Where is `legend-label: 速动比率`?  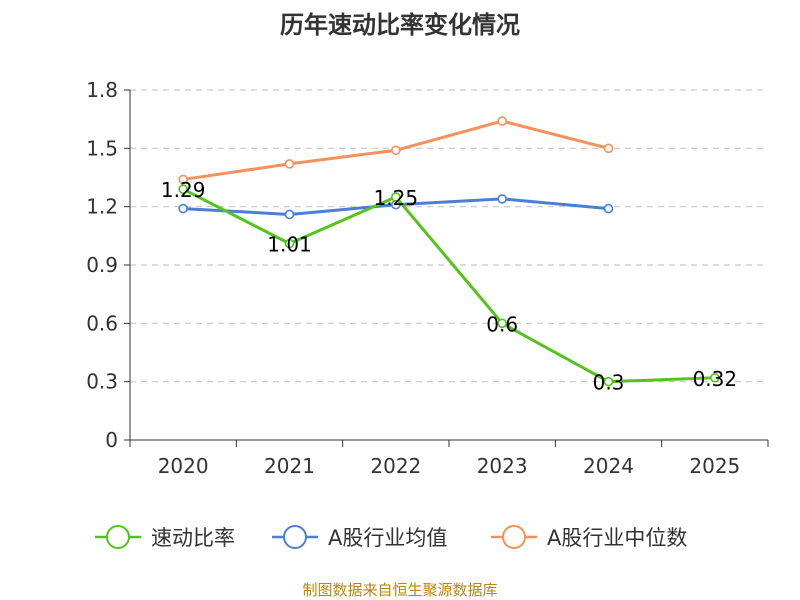
legend-label: 速动比率 is located at coordinates (193, 538).